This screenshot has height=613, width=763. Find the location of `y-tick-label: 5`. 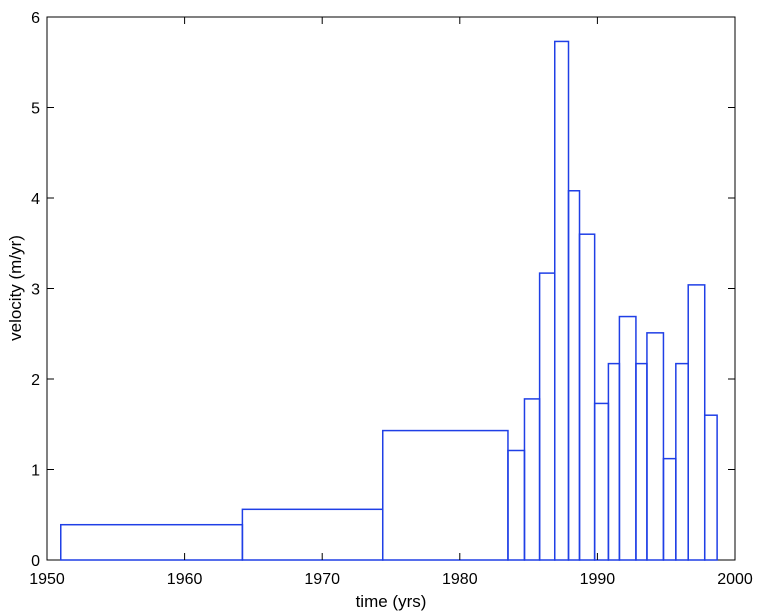

y-tick-label: 5 is located at coordinates (35, 109).